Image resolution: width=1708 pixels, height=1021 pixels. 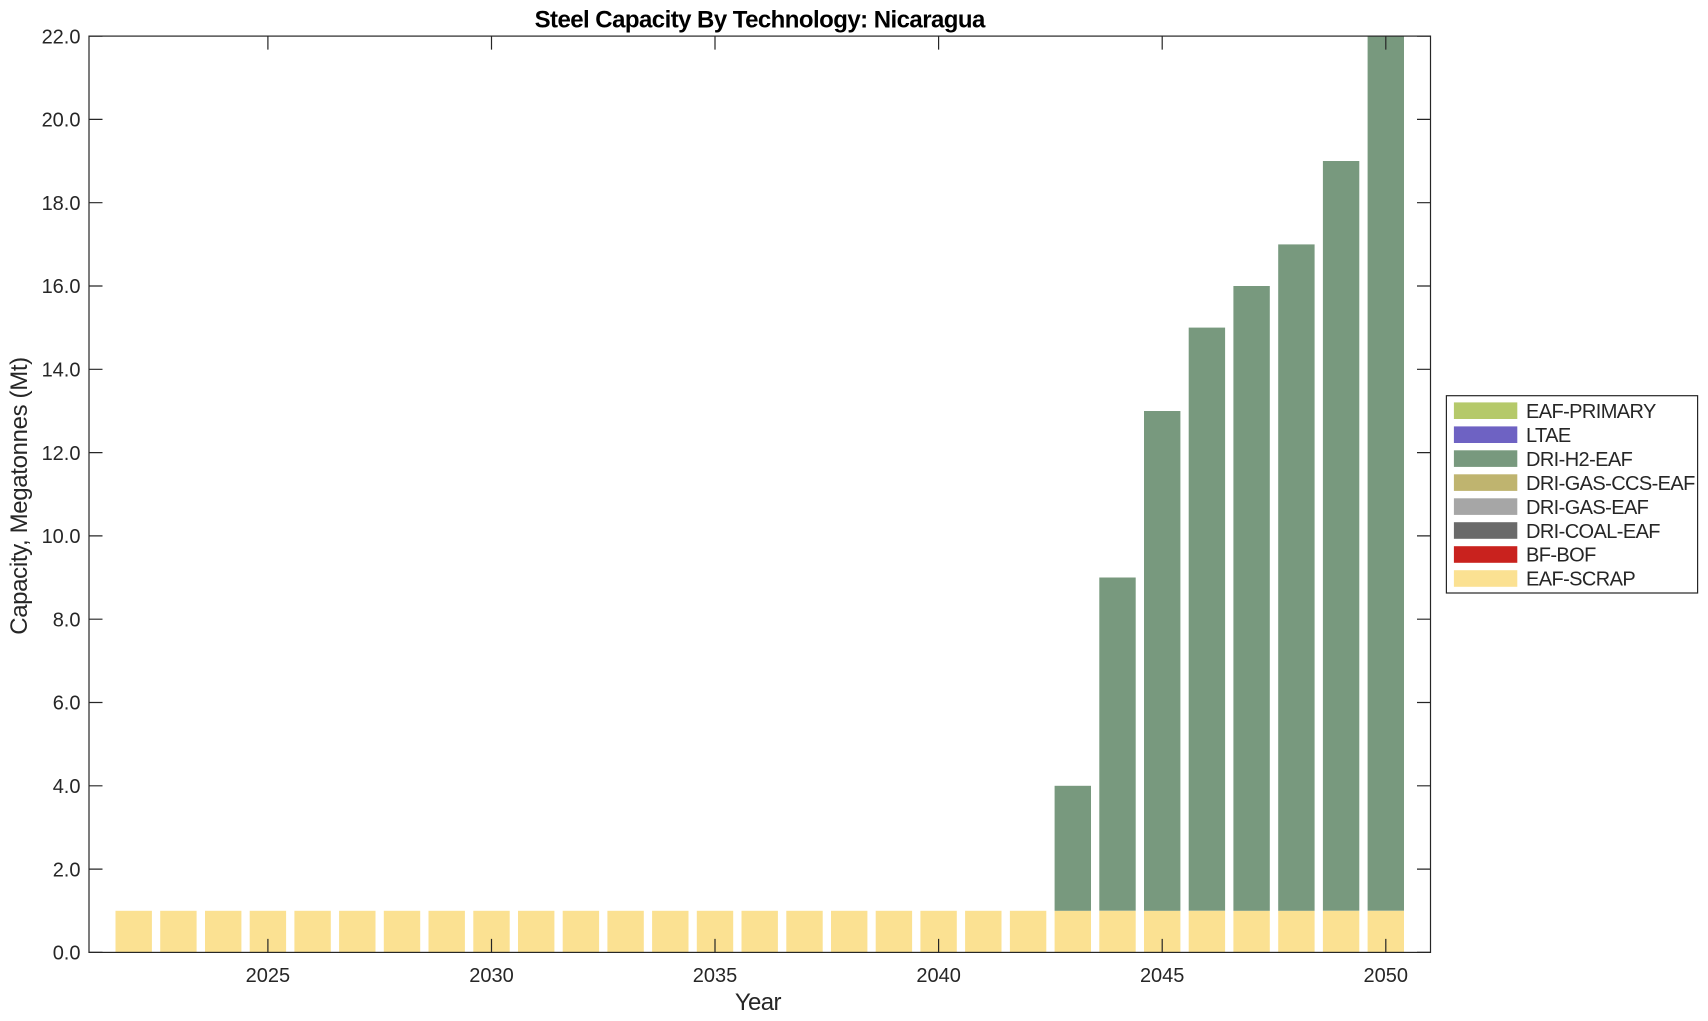 I want to click on svg-text: Capacity, Megatonnes (Mt), so click(x=19, y=496).